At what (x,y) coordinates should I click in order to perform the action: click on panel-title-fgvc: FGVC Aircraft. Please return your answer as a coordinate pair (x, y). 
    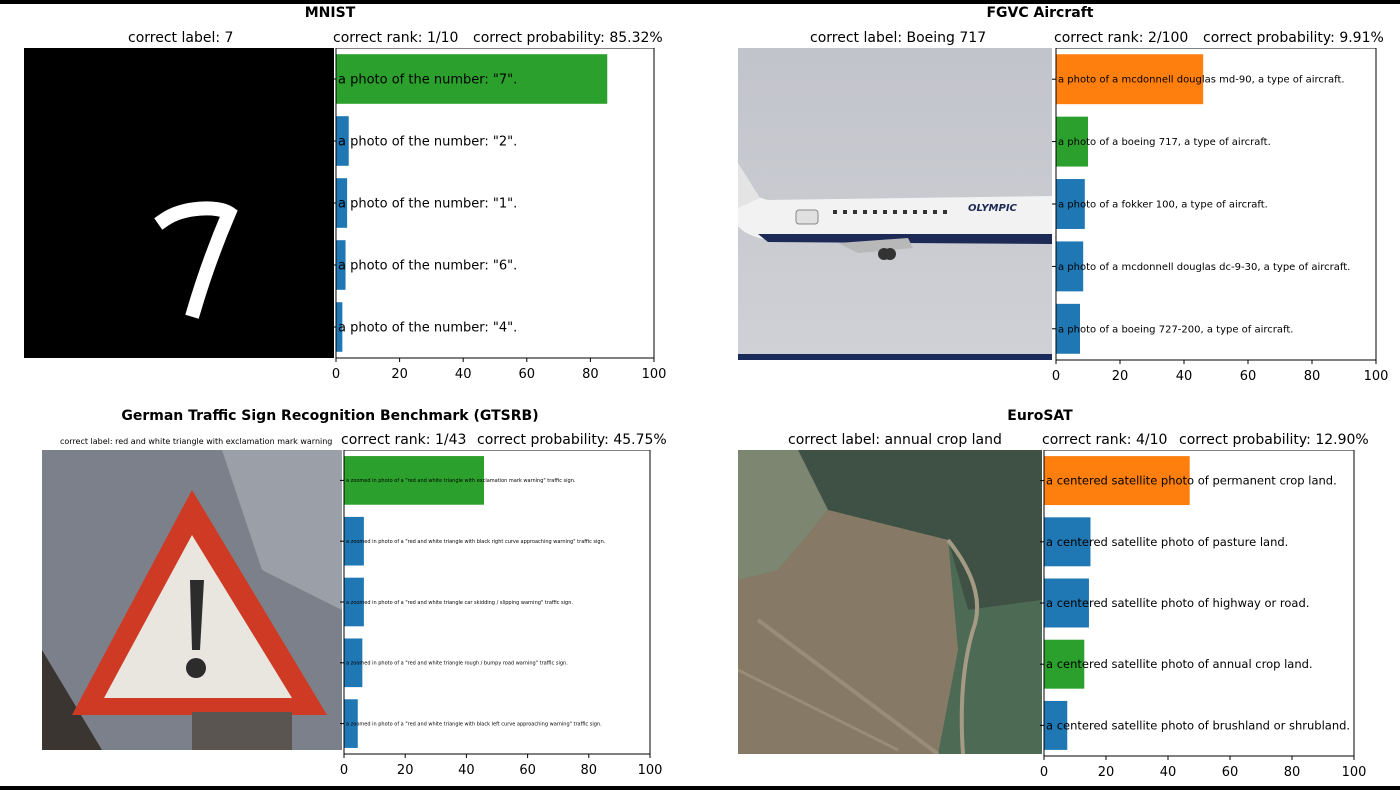
    Looking at the image, I should click on (1040, 13).